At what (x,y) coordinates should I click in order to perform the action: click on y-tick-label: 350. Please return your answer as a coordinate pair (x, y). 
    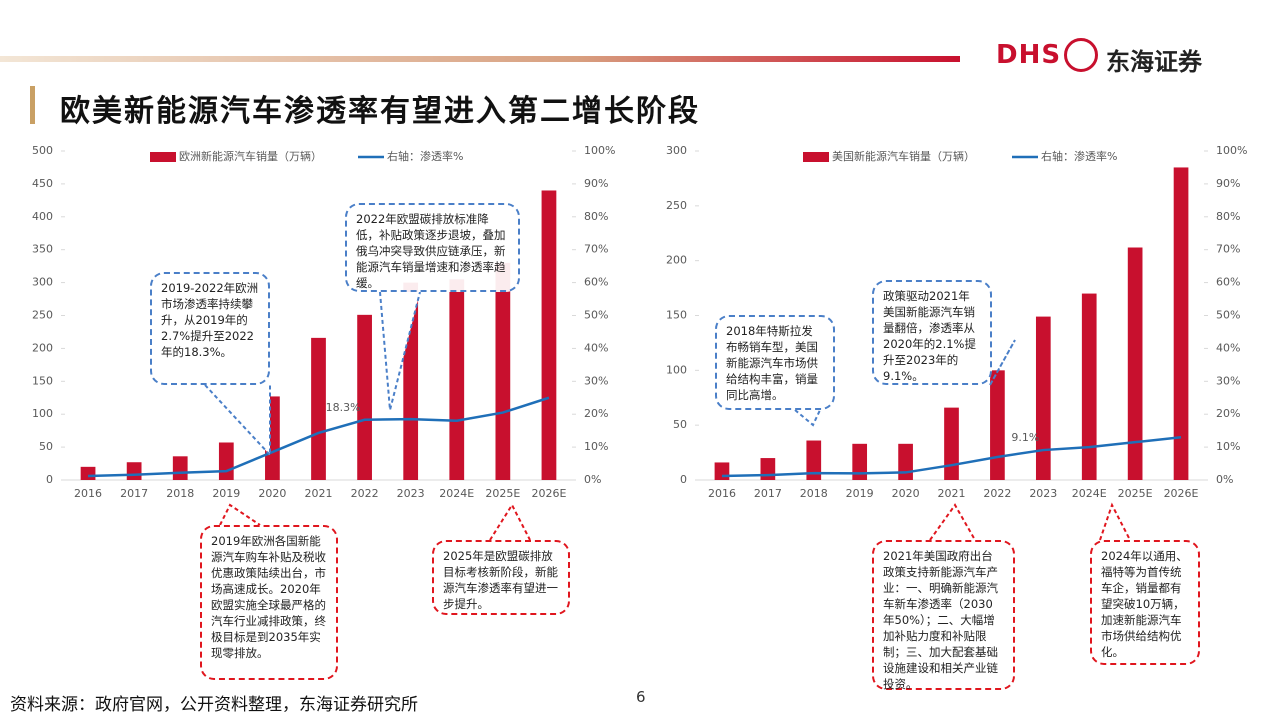
    Looking at the image, I should click on (42, 249).